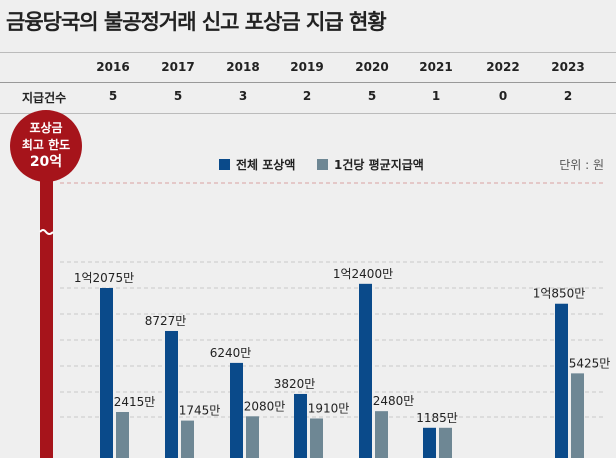 The image size is (616, 458). Describe the element at coordinates (200, 411) in the screenshot. I see `data-label: 1745만` at that location.